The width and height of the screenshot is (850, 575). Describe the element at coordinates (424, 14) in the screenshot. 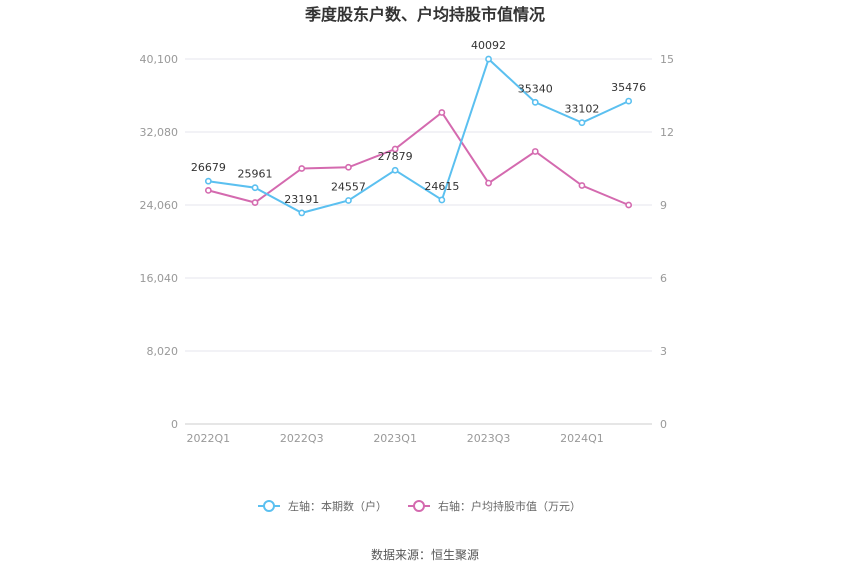

I see `chart-title: 季度股东户数、户均持股市值情况` at that location.